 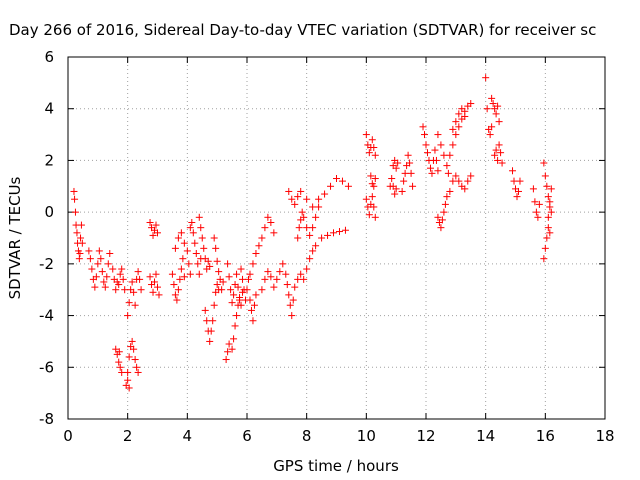 What do you see at coordinates (49, 57) in the screenshot?
I see `y-tick-label: 6` at bounding box center [49, 57].